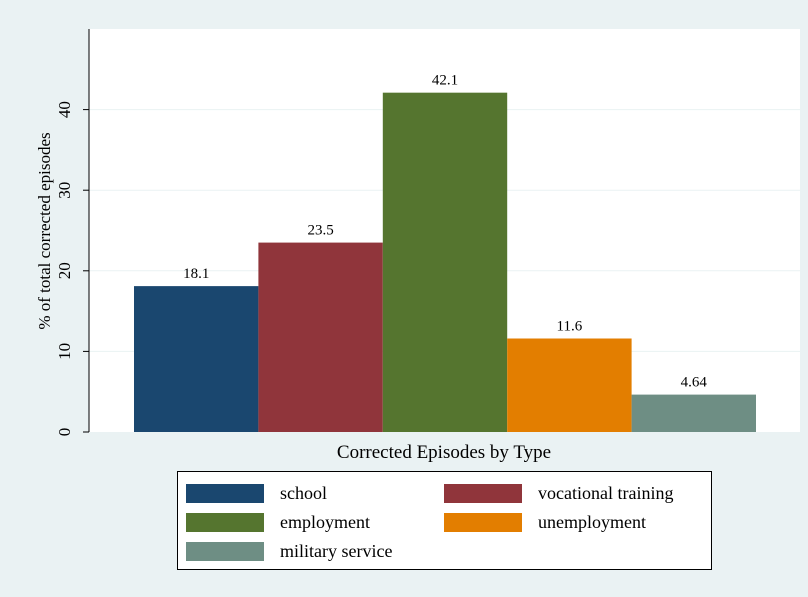  I want to click on legend-item-school: school, so click(256, 493).